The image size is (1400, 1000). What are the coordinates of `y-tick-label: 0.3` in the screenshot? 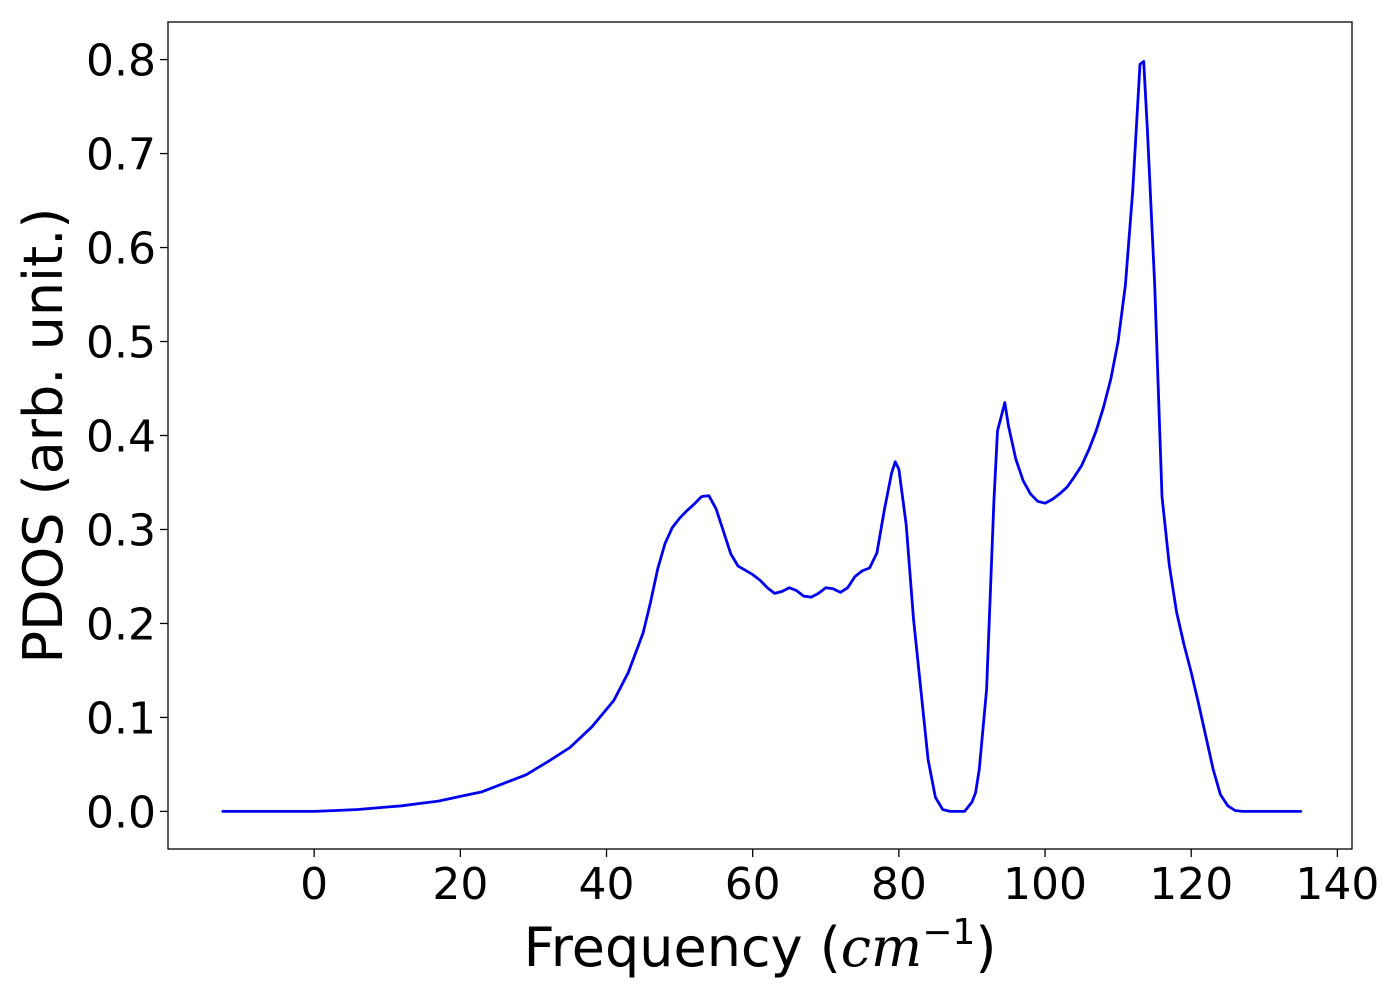 It's located at (121, 530).